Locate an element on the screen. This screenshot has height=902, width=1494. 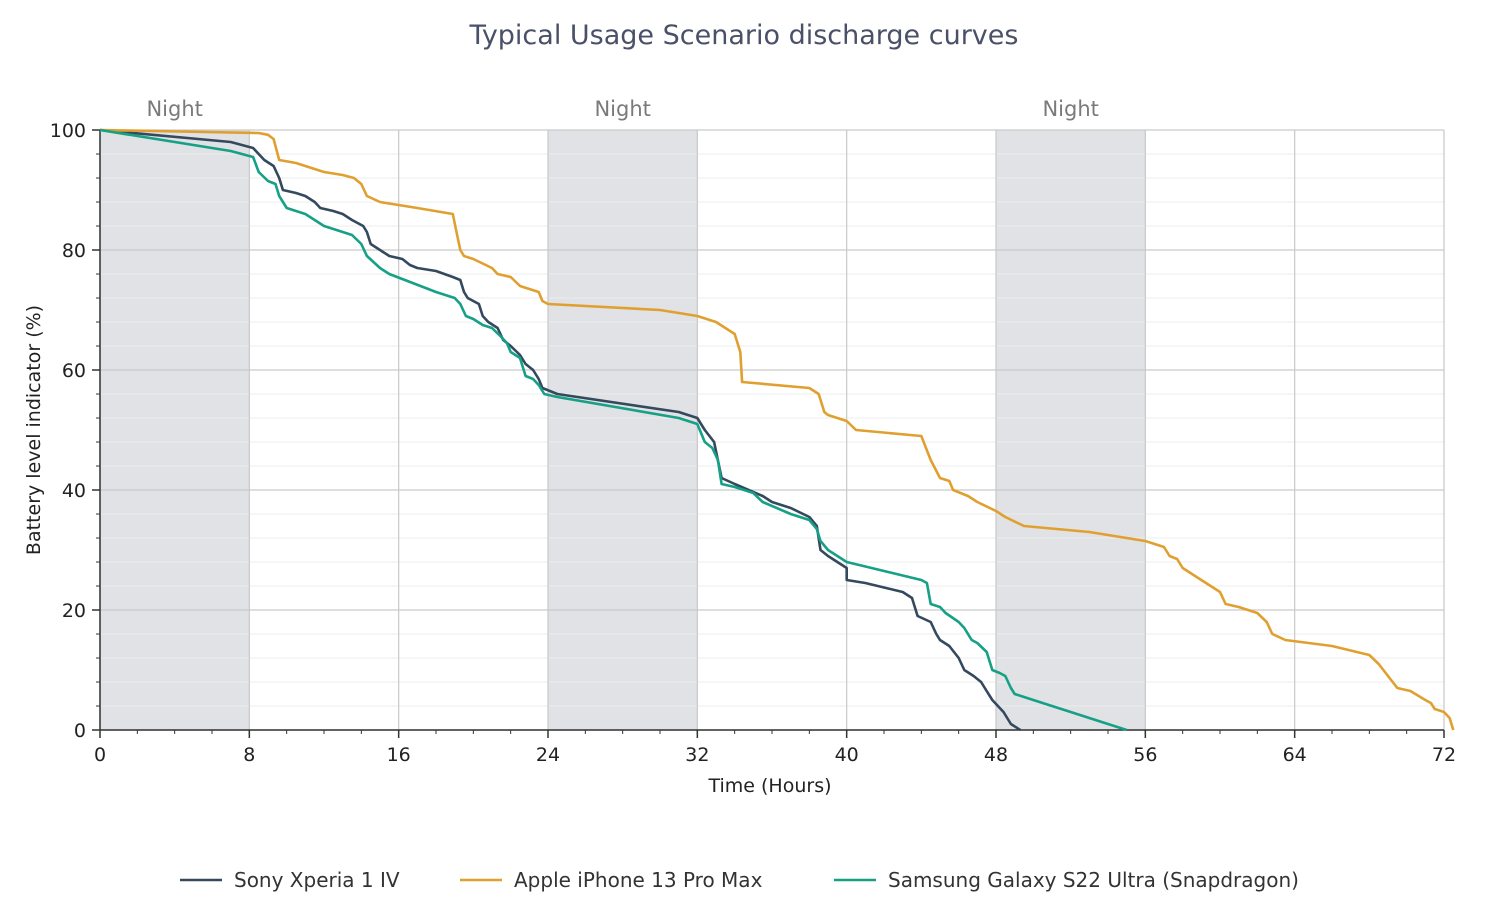
x-tick-label: 72 is located at coordinates (1444, 755).